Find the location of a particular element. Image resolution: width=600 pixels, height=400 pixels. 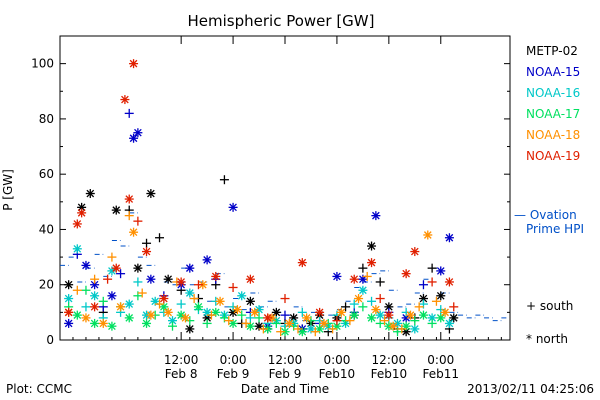

legend-series-noaa-16: NOAA-16 is located at coordinates (553, 93).